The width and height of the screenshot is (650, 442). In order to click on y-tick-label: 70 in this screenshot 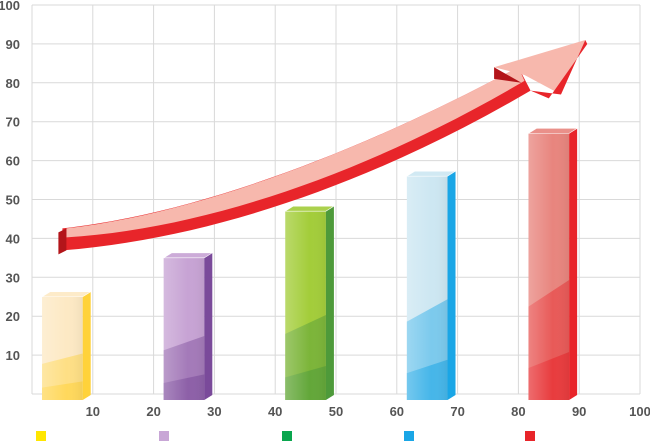, I will do `click(13, 122)`.